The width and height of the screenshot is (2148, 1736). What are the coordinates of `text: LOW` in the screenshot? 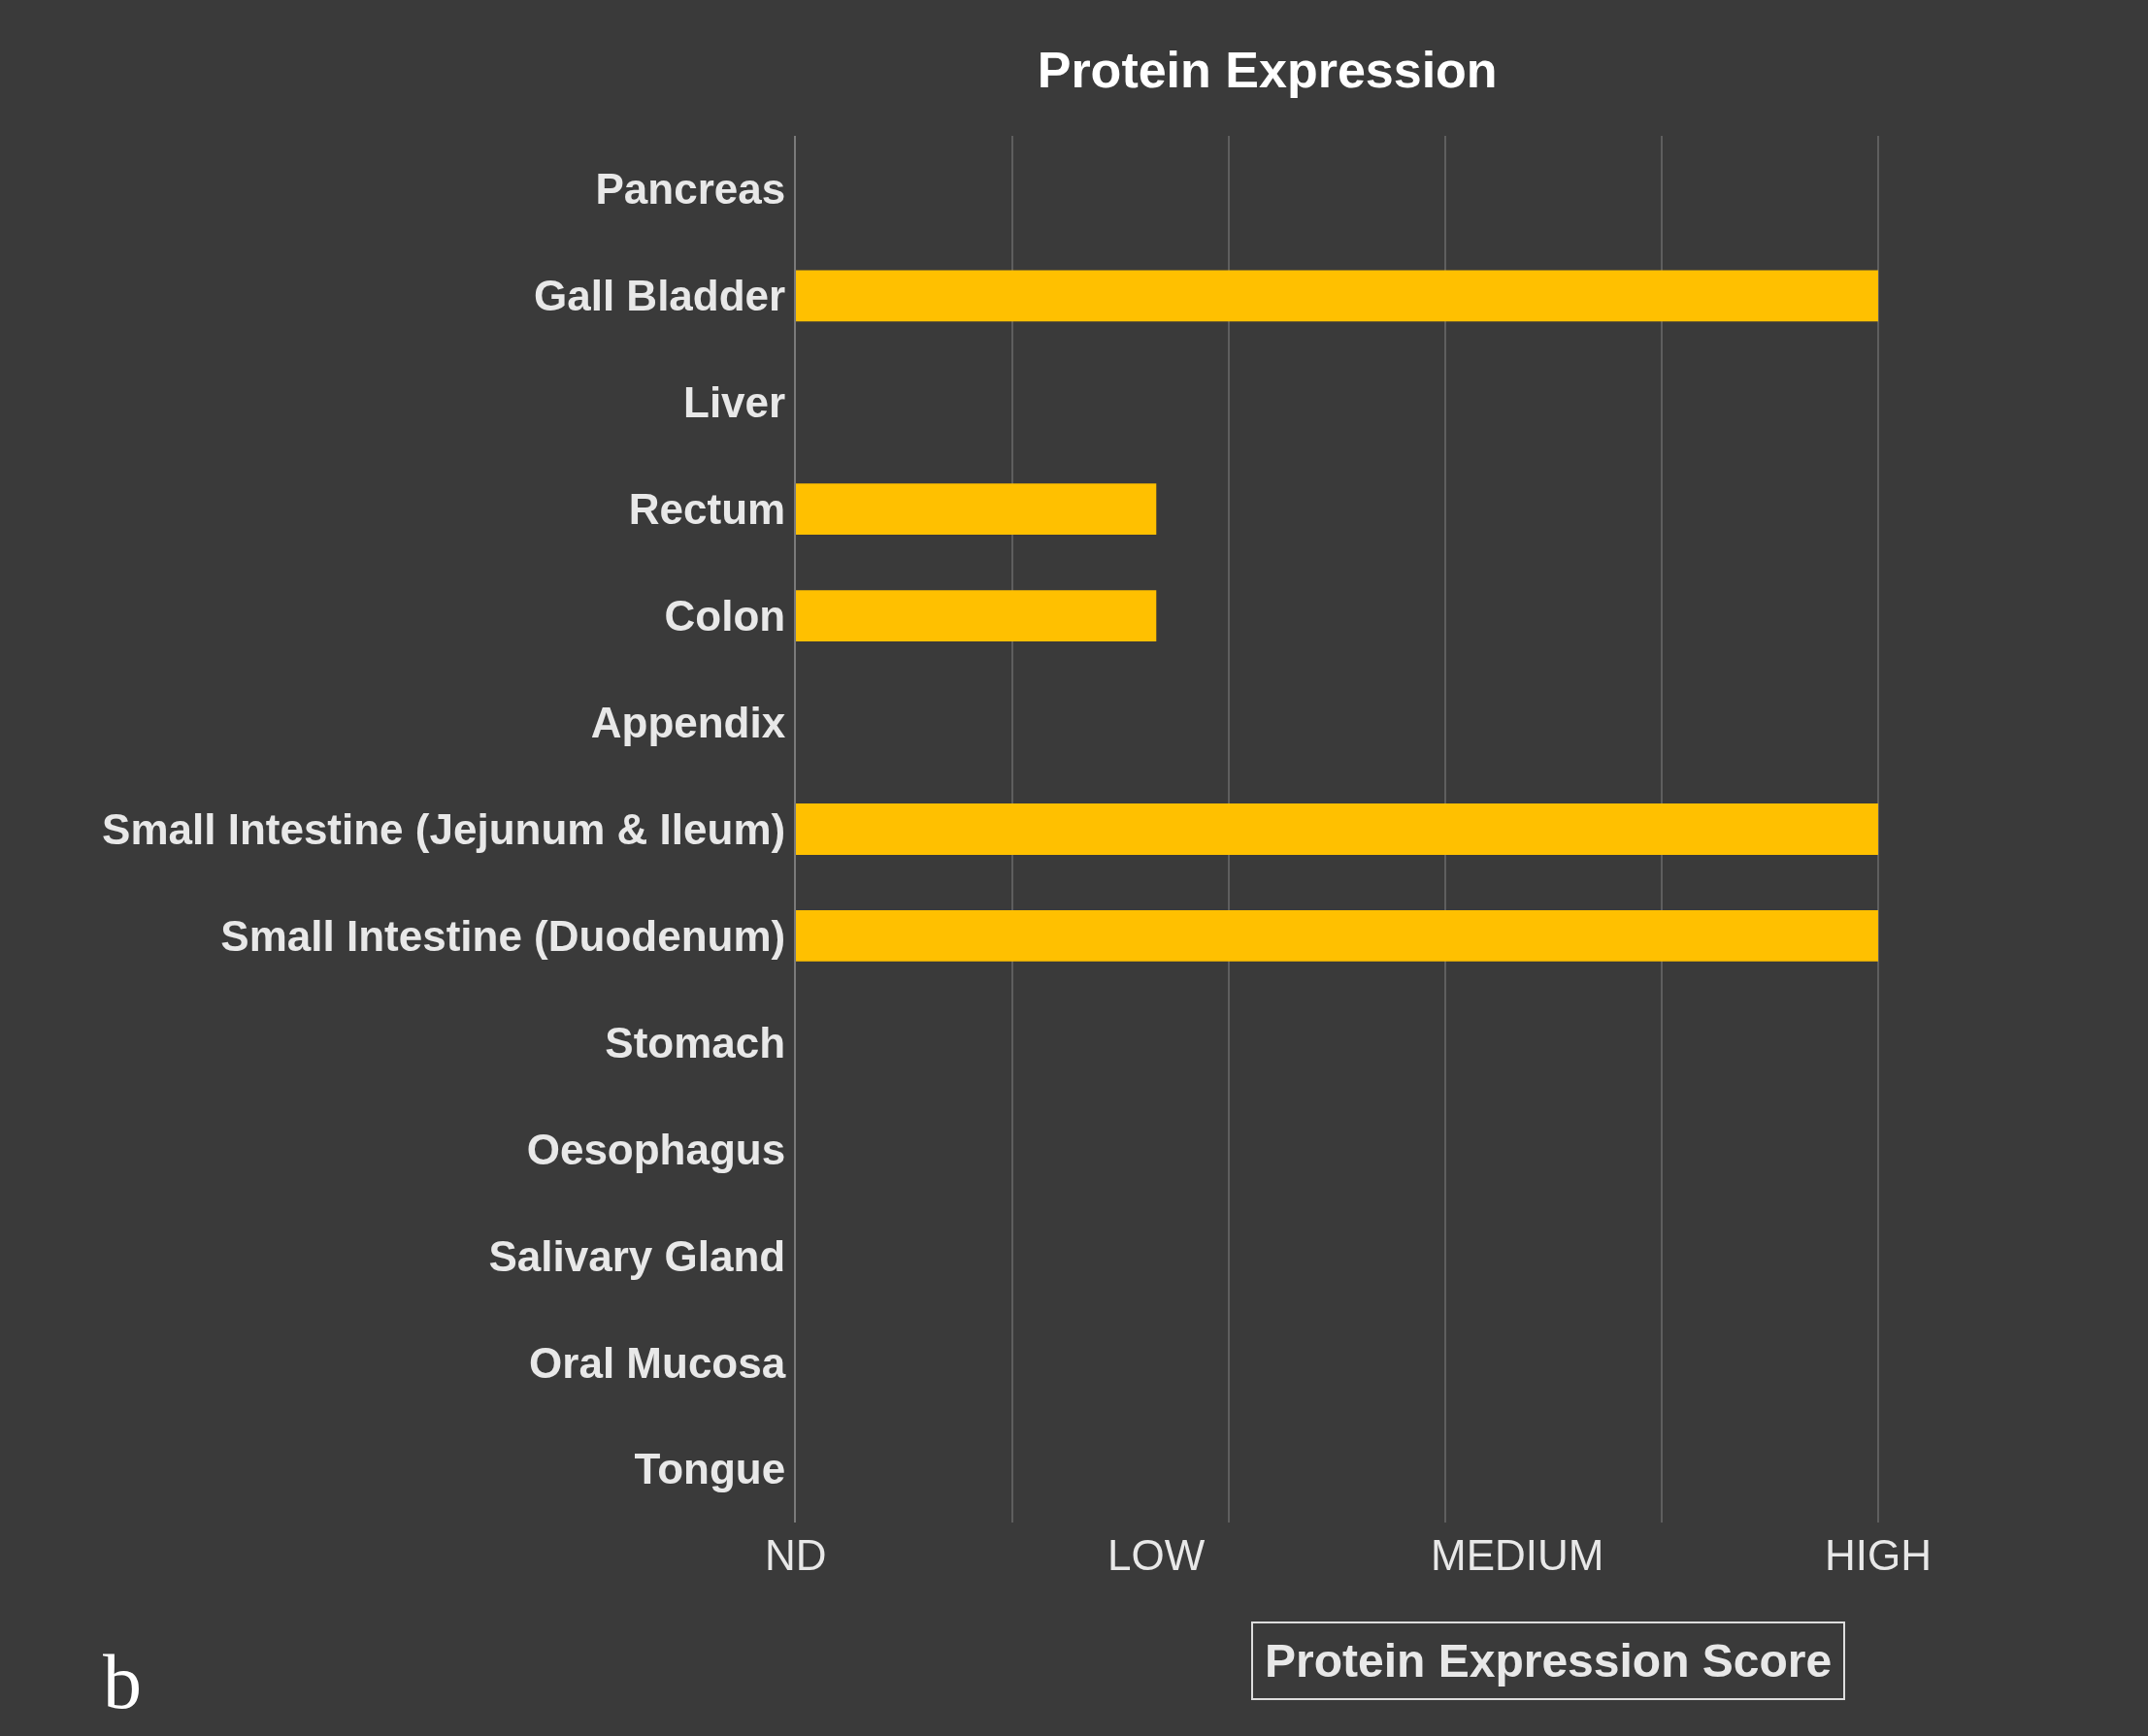 It's located at (1156, 1555).